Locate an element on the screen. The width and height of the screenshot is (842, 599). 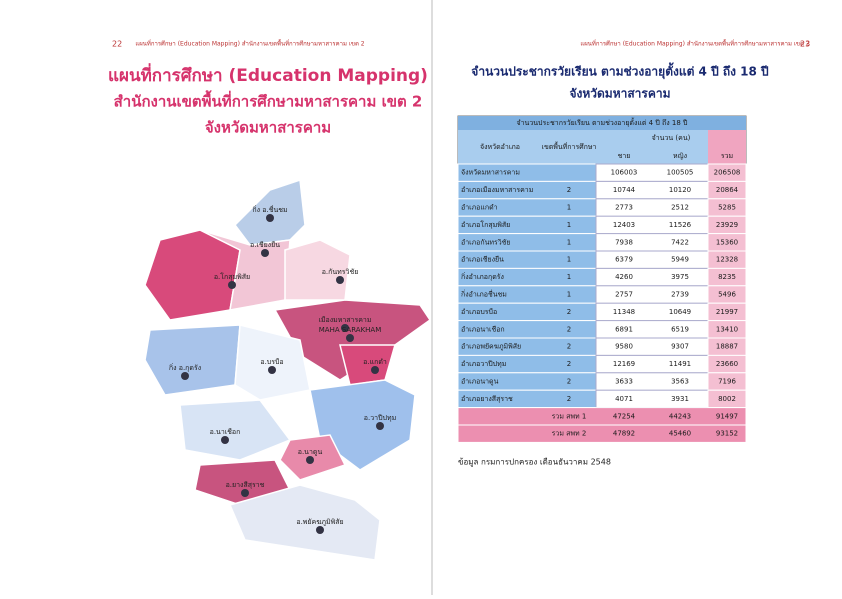
source-note: ข้อมูล กรมการปกครอง เดือนธันวาคม 2548 is located at coordinates (534, 463).